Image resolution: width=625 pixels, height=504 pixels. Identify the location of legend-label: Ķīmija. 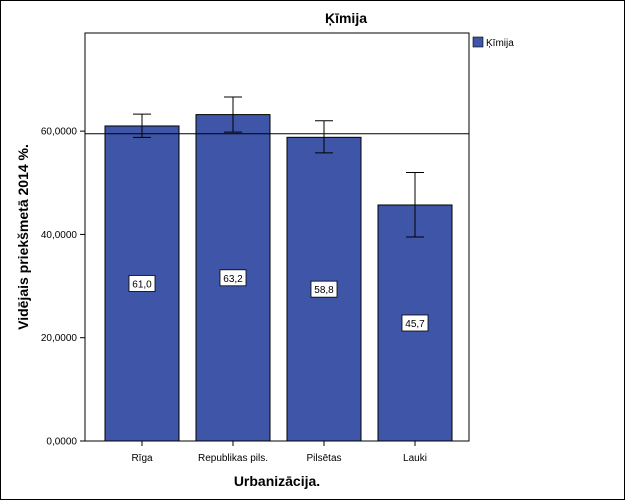
(500, 43).